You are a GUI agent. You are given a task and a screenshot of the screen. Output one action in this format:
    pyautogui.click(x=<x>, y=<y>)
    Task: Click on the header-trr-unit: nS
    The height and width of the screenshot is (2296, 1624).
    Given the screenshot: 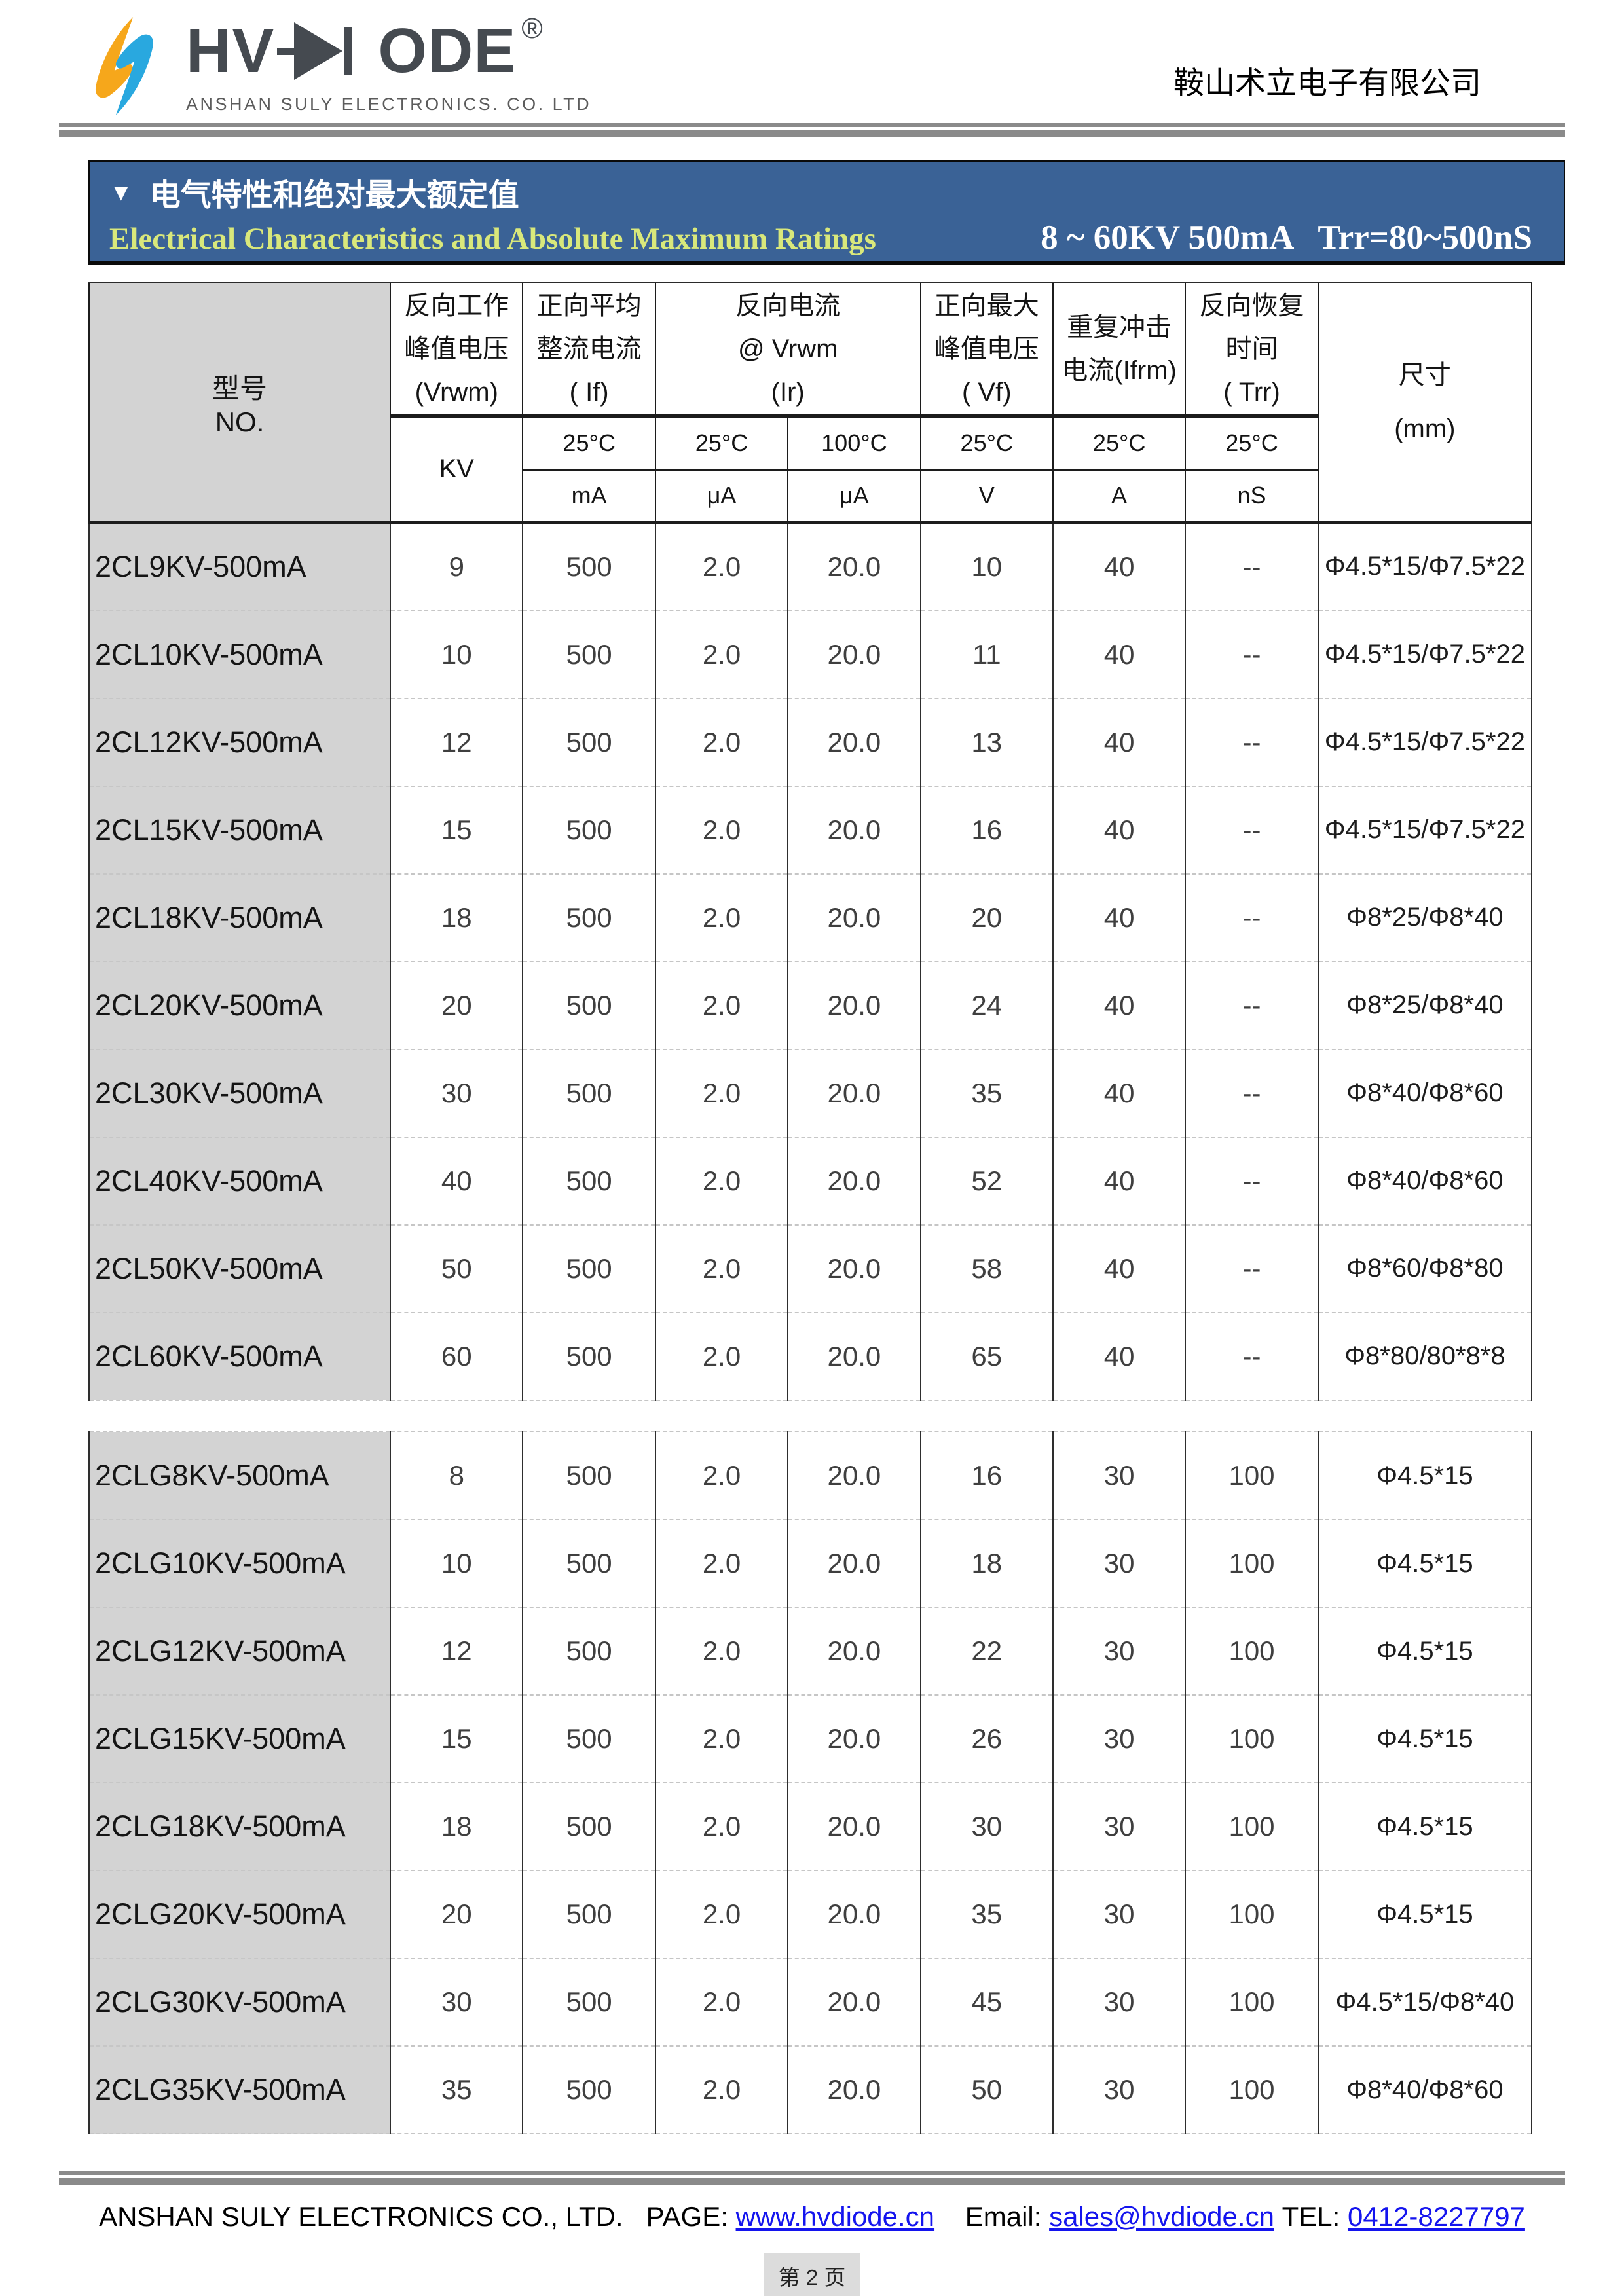 What is the action you would take?
    pyautogui.click(x=1252, y=496)
    